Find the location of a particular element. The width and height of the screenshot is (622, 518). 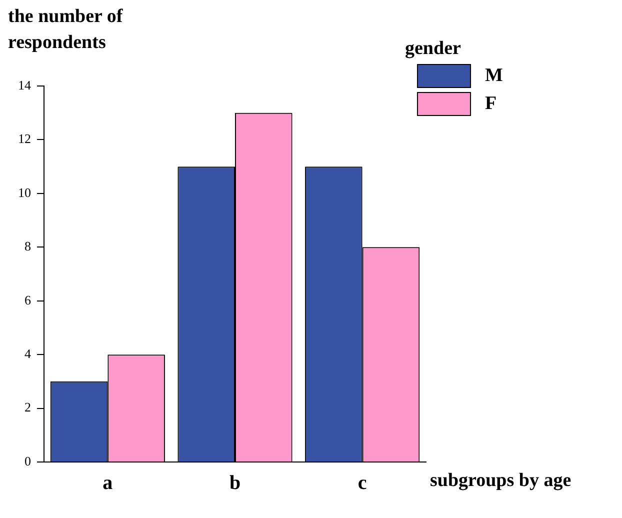

legend-label: M is located at coordinates (494, 76).